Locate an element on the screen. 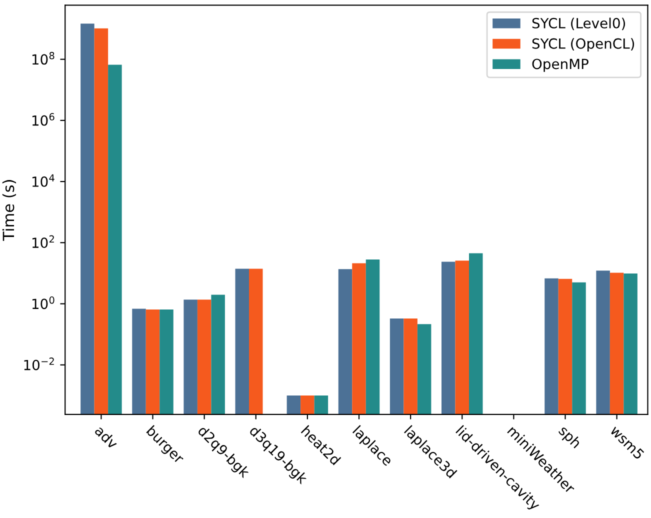 The height and width of the screenshot is (518, 651). legend-label: SYCL (Level0) is located at coordinates (579, 24).